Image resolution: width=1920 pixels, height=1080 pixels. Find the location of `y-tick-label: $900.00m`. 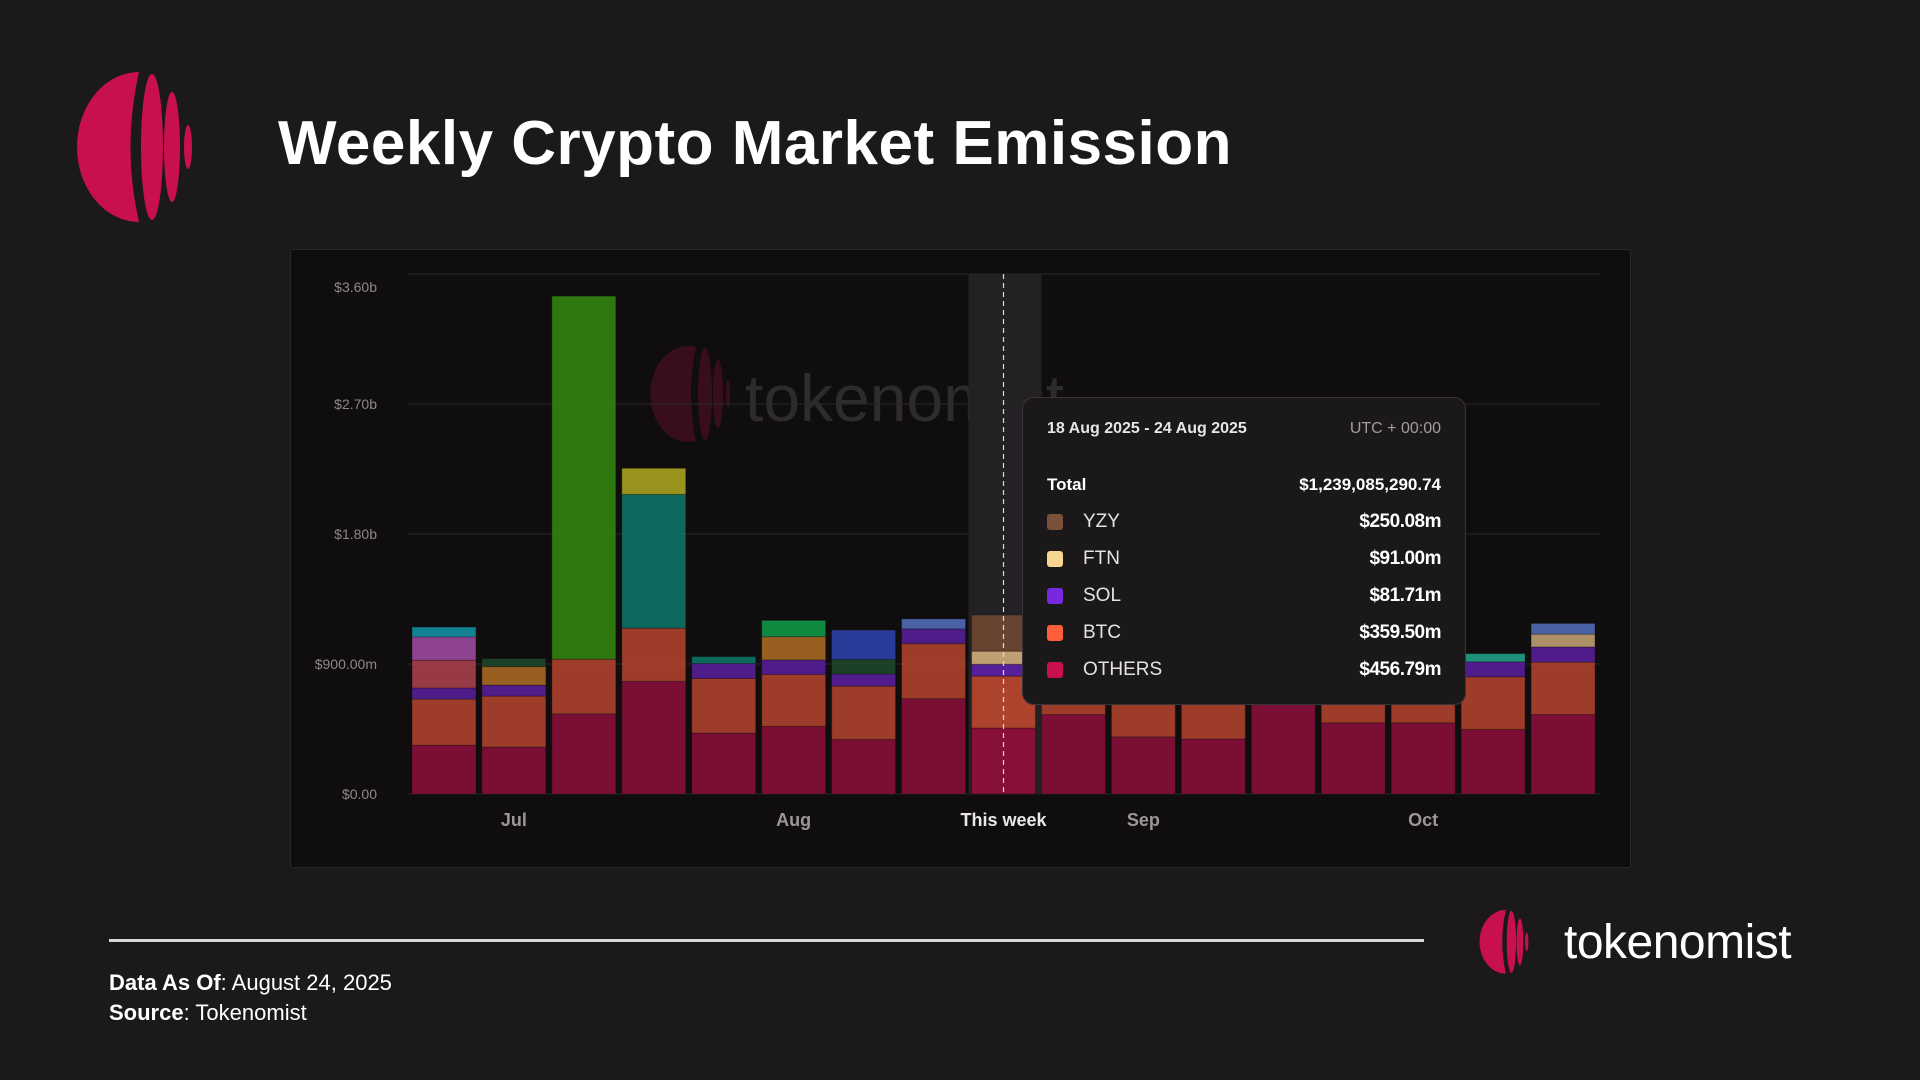

y-tick-label: $900.00m is located at coordinates (346, 664).